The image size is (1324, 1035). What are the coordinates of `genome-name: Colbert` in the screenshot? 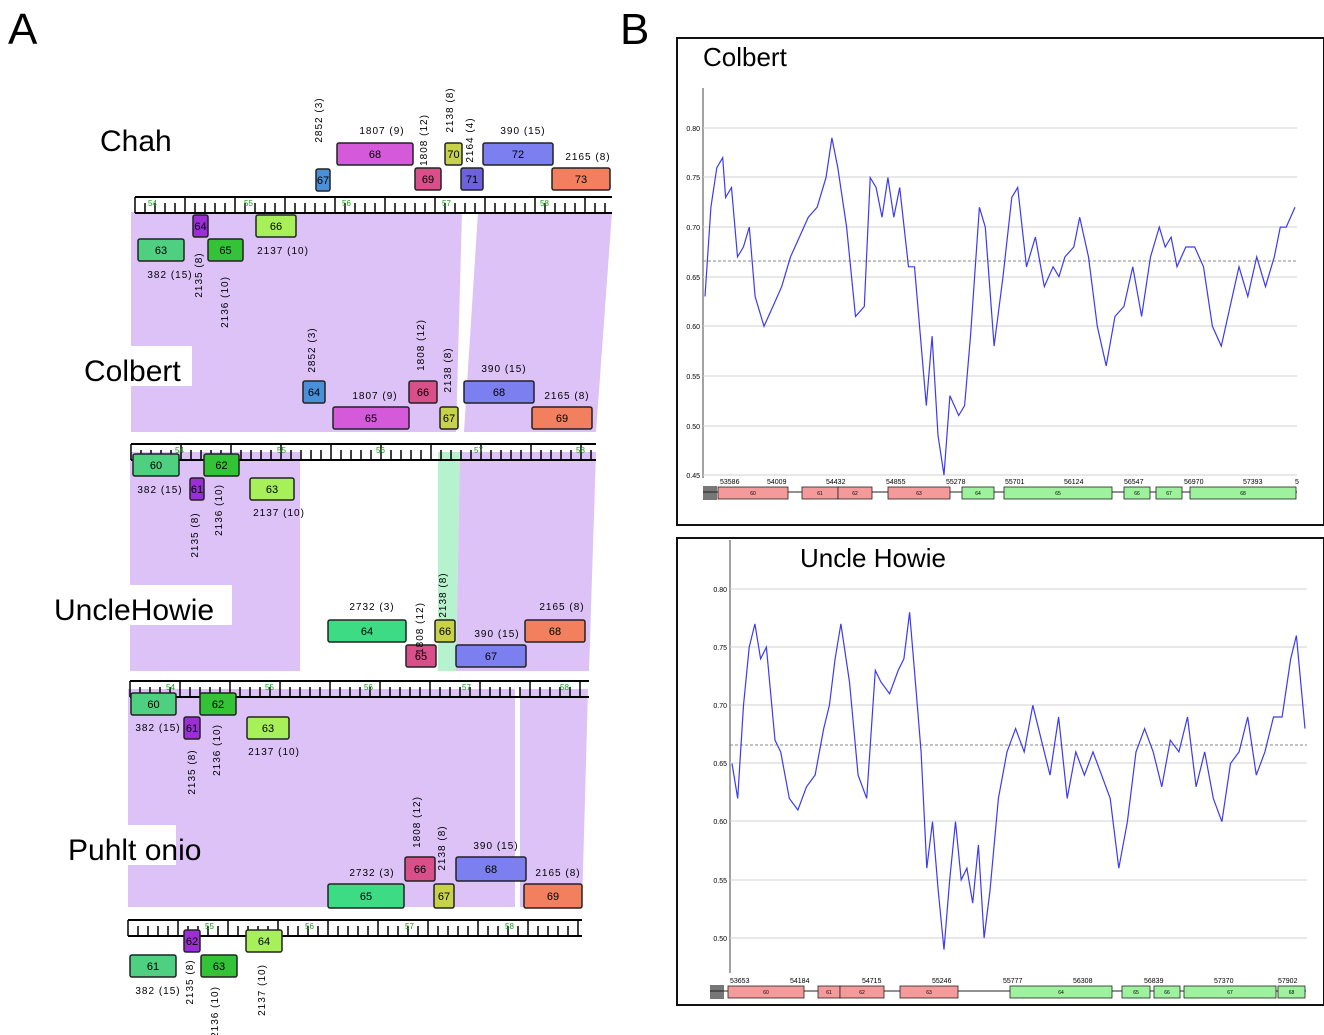 It's located at (132, 371).